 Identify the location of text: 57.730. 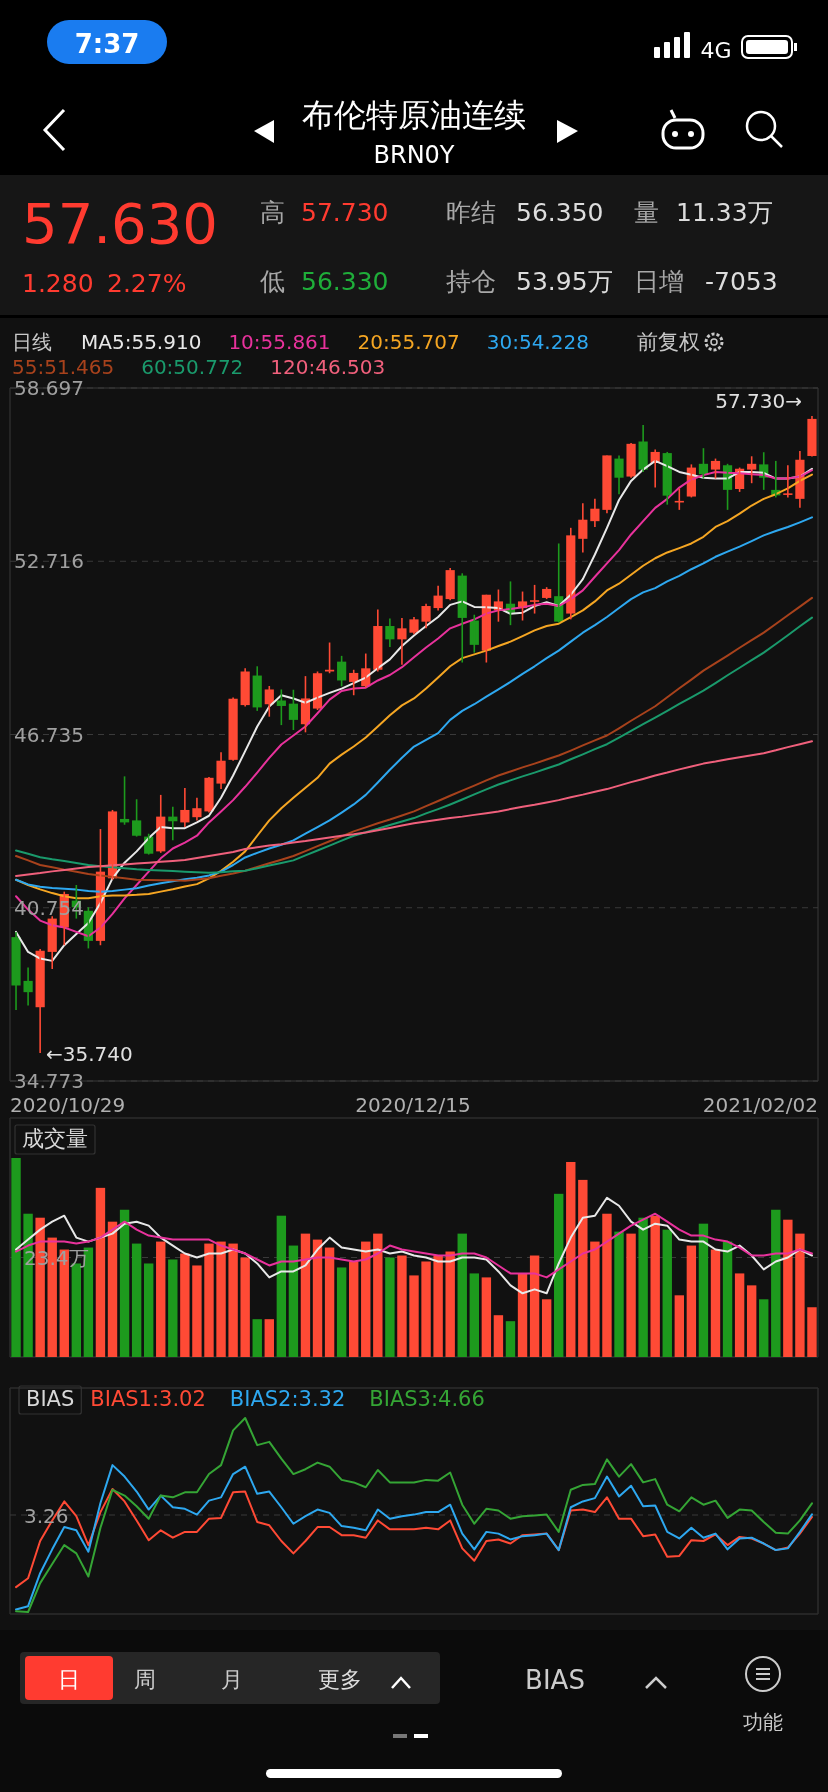
(345, 212).